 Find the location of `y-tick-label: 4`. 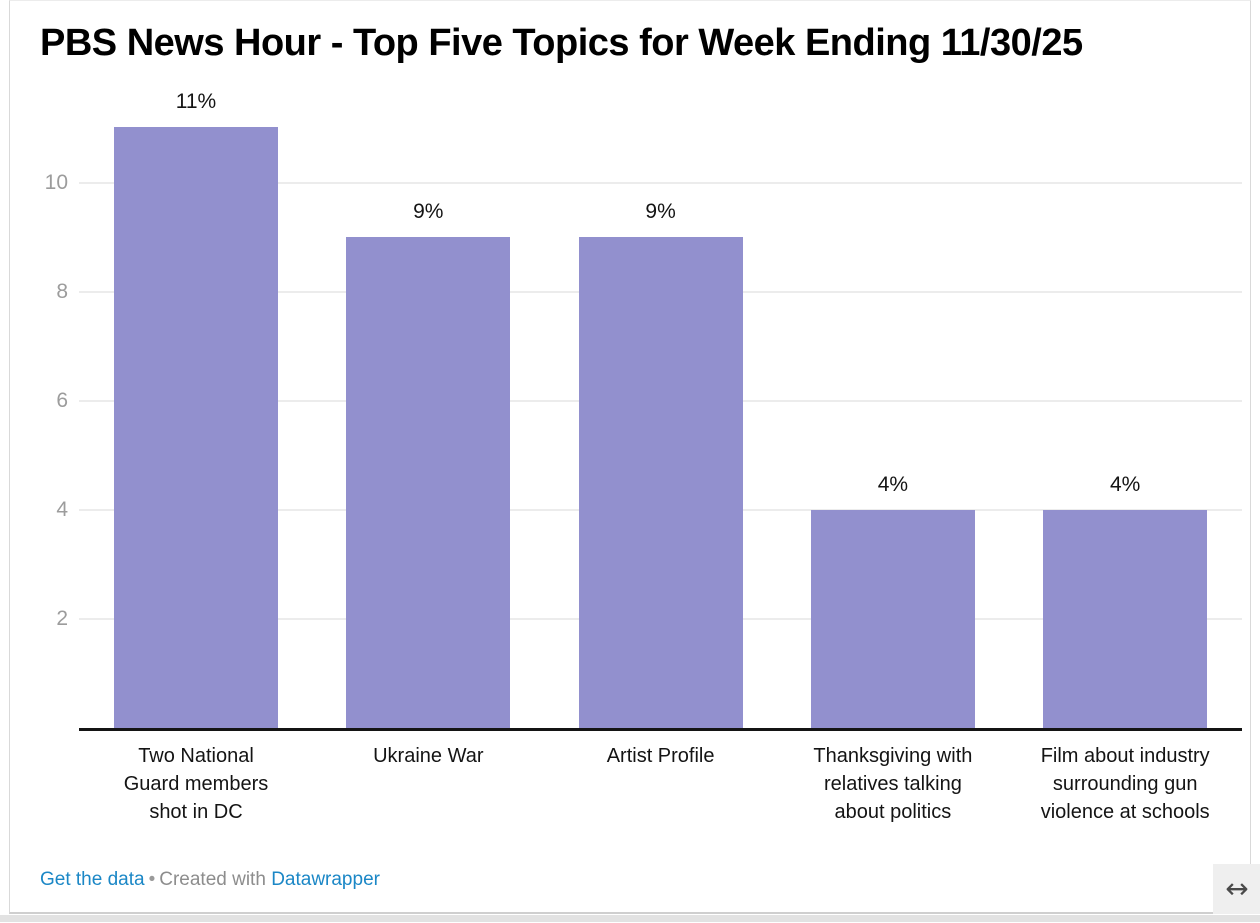

y-tick-label: 4 is located at coordinates (62, 510).